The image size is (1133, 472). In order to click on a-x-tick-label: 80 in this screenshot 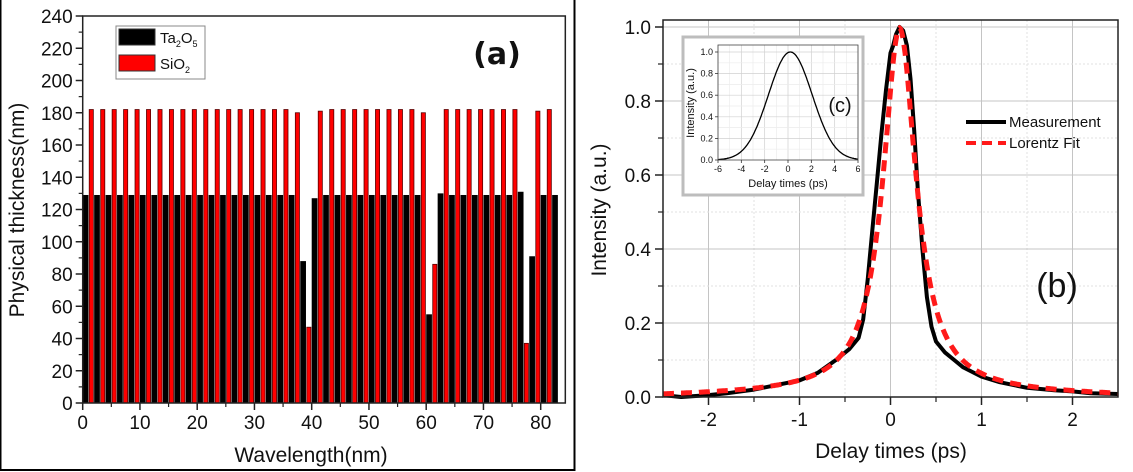, I will do `click(540, 423)`.